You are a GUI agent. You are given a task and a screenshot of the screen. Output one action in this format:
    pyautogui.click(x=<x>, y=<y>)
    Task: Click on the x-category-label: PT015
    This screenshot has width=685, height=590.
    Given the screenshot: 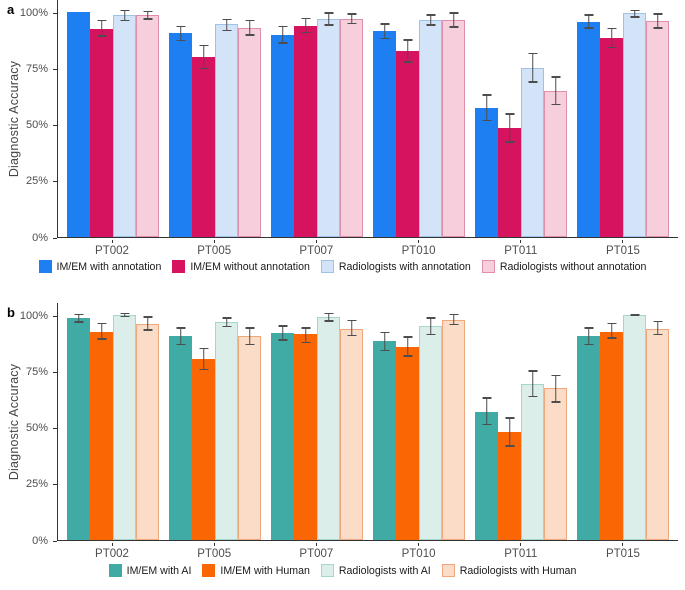 What is the action you would take?
    pyautogui.click(x=622, y=554)
    